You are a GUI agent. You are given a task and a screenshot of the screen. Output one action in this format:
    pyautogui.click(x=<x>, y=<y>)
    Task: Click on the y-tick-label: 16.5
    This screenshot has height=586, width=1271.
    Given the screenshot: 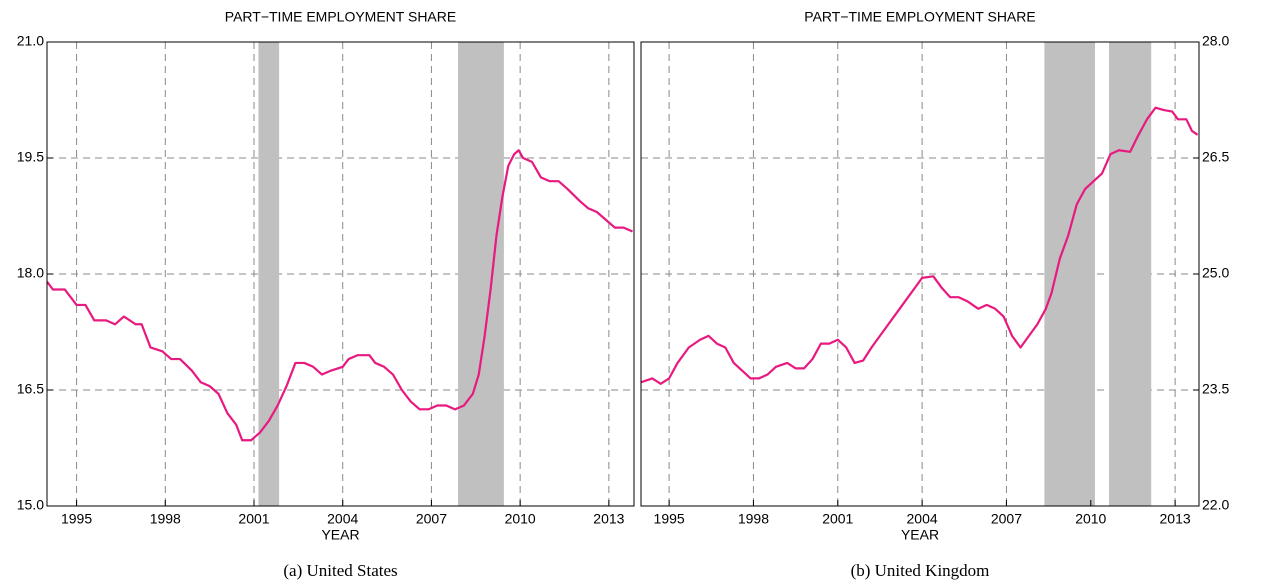 What is the action you would take?
    pyautogui.click(x=30, y=389)
    